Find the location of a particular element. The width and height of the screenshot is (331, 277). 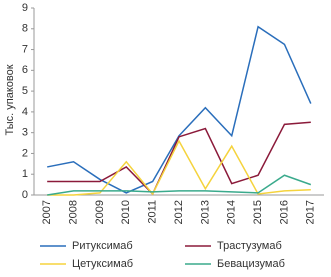

x-tick-label: 2017 is located at coordinates (311, 212).